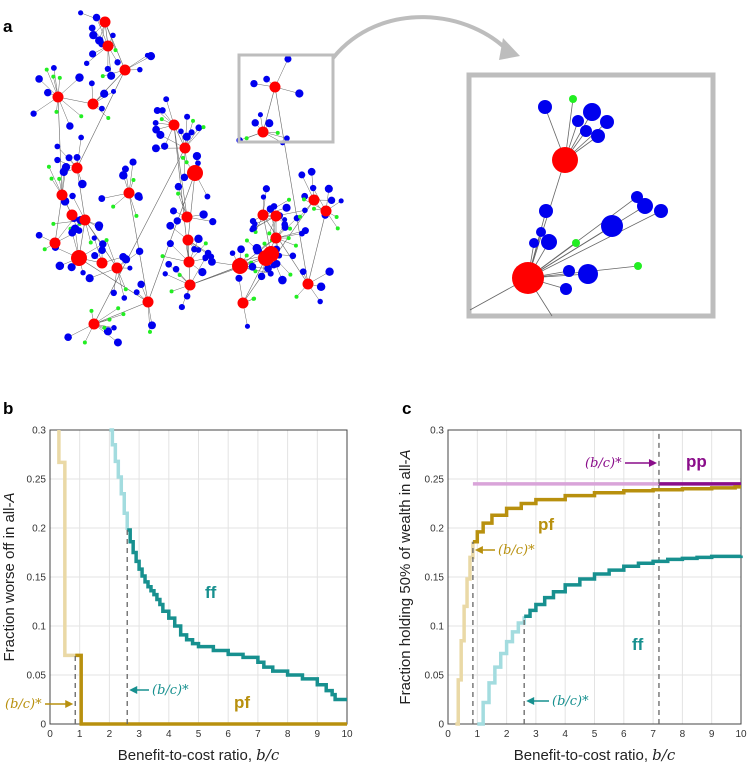 Image resolution: width=747 pixels, height=767 pixels. Describe the element at coordinates (633, 586) in the screenshot. I see `series-line-ff-above-threshold` at that location.